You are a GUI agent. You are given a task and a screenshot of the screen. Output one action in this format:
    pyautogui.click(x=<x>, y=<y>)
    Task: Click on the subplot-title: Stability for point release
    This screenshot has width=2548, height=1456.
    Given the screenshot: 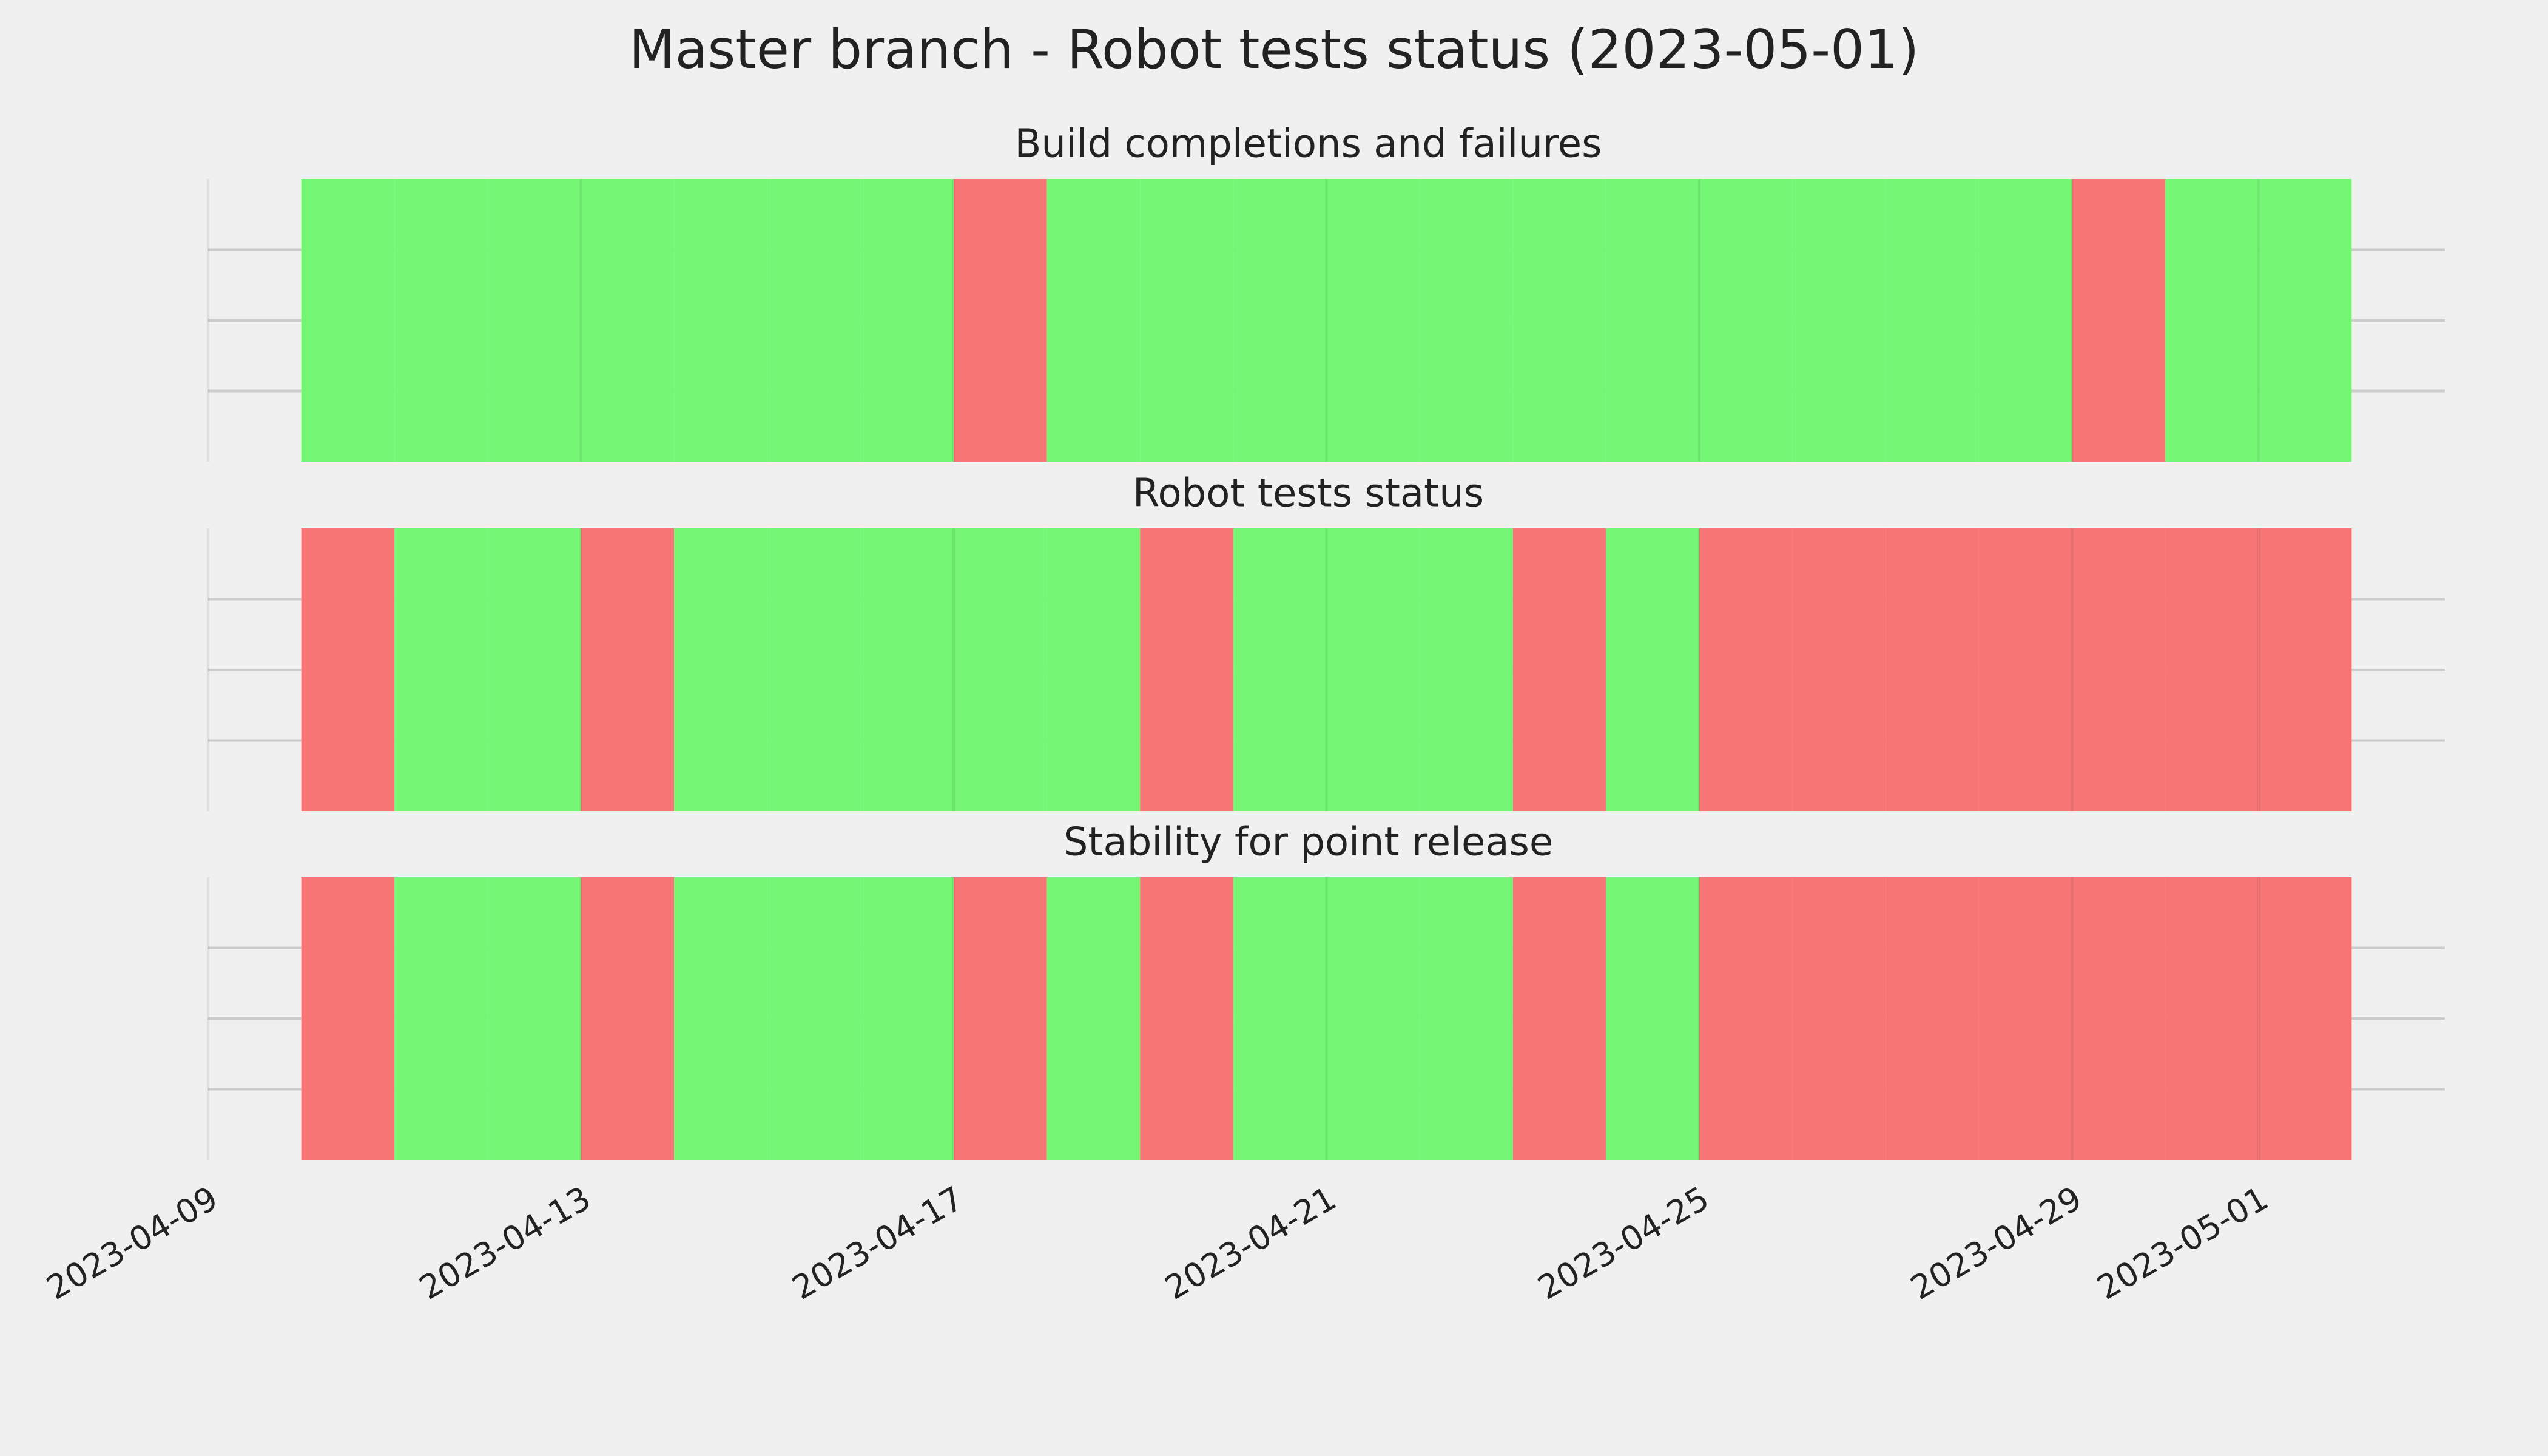 What is the action you would take?
    pyautogui.click(x=1308, y=842)
    